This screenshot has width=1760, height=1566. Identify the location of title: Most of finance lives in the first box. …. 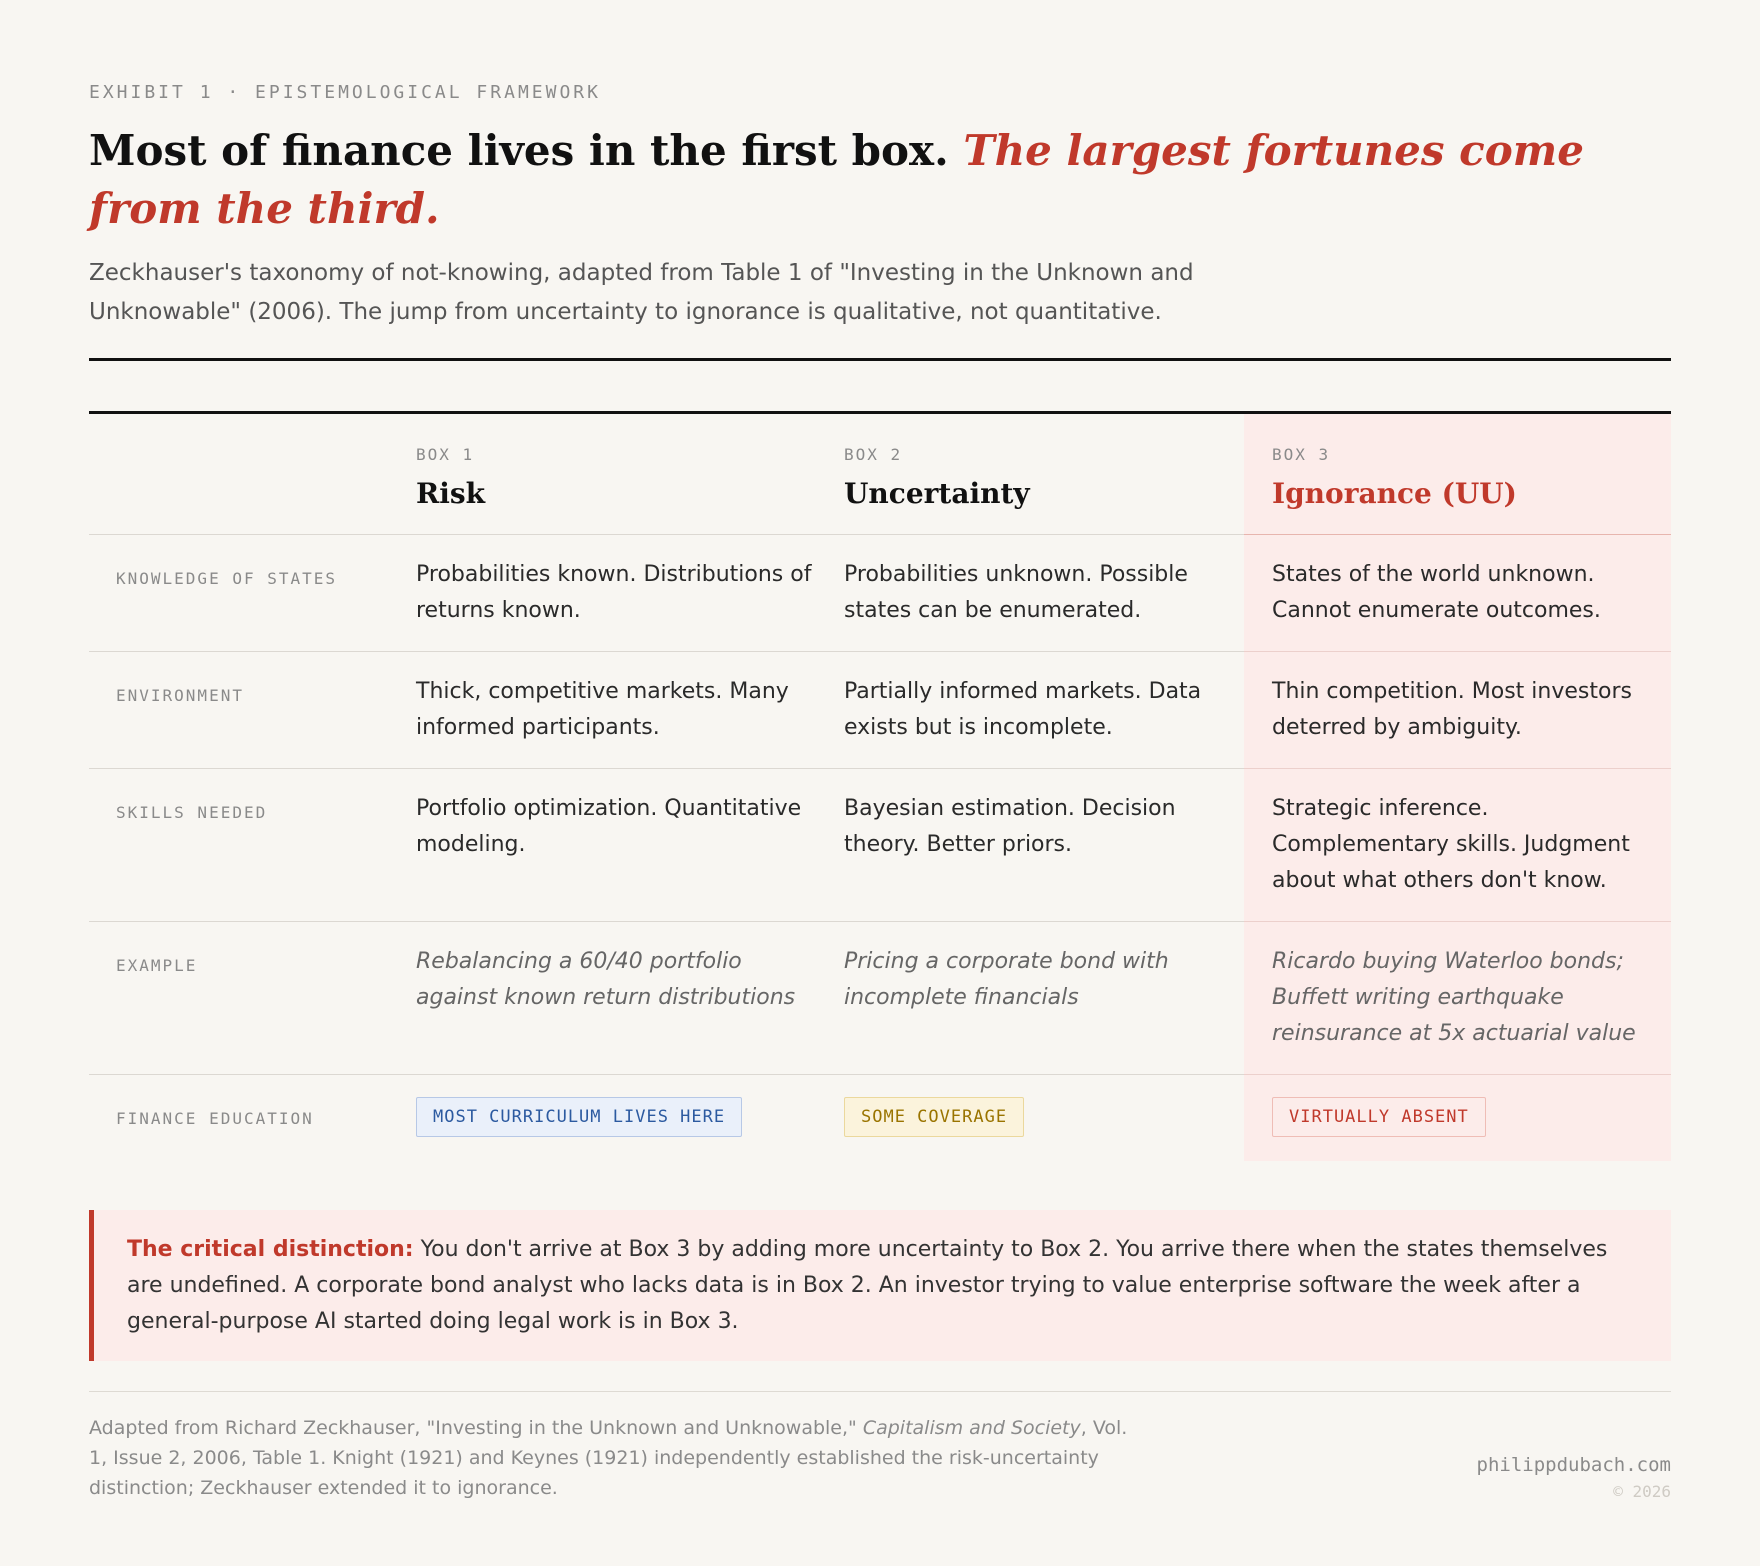
(880, 180).